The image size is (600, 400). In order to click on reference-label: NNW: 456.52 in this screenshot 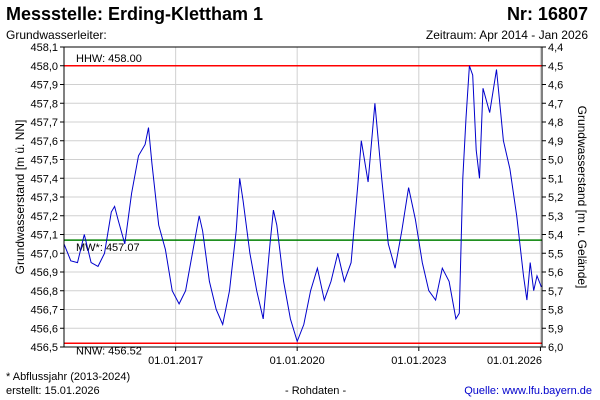, I will do `click(109, 351)`.